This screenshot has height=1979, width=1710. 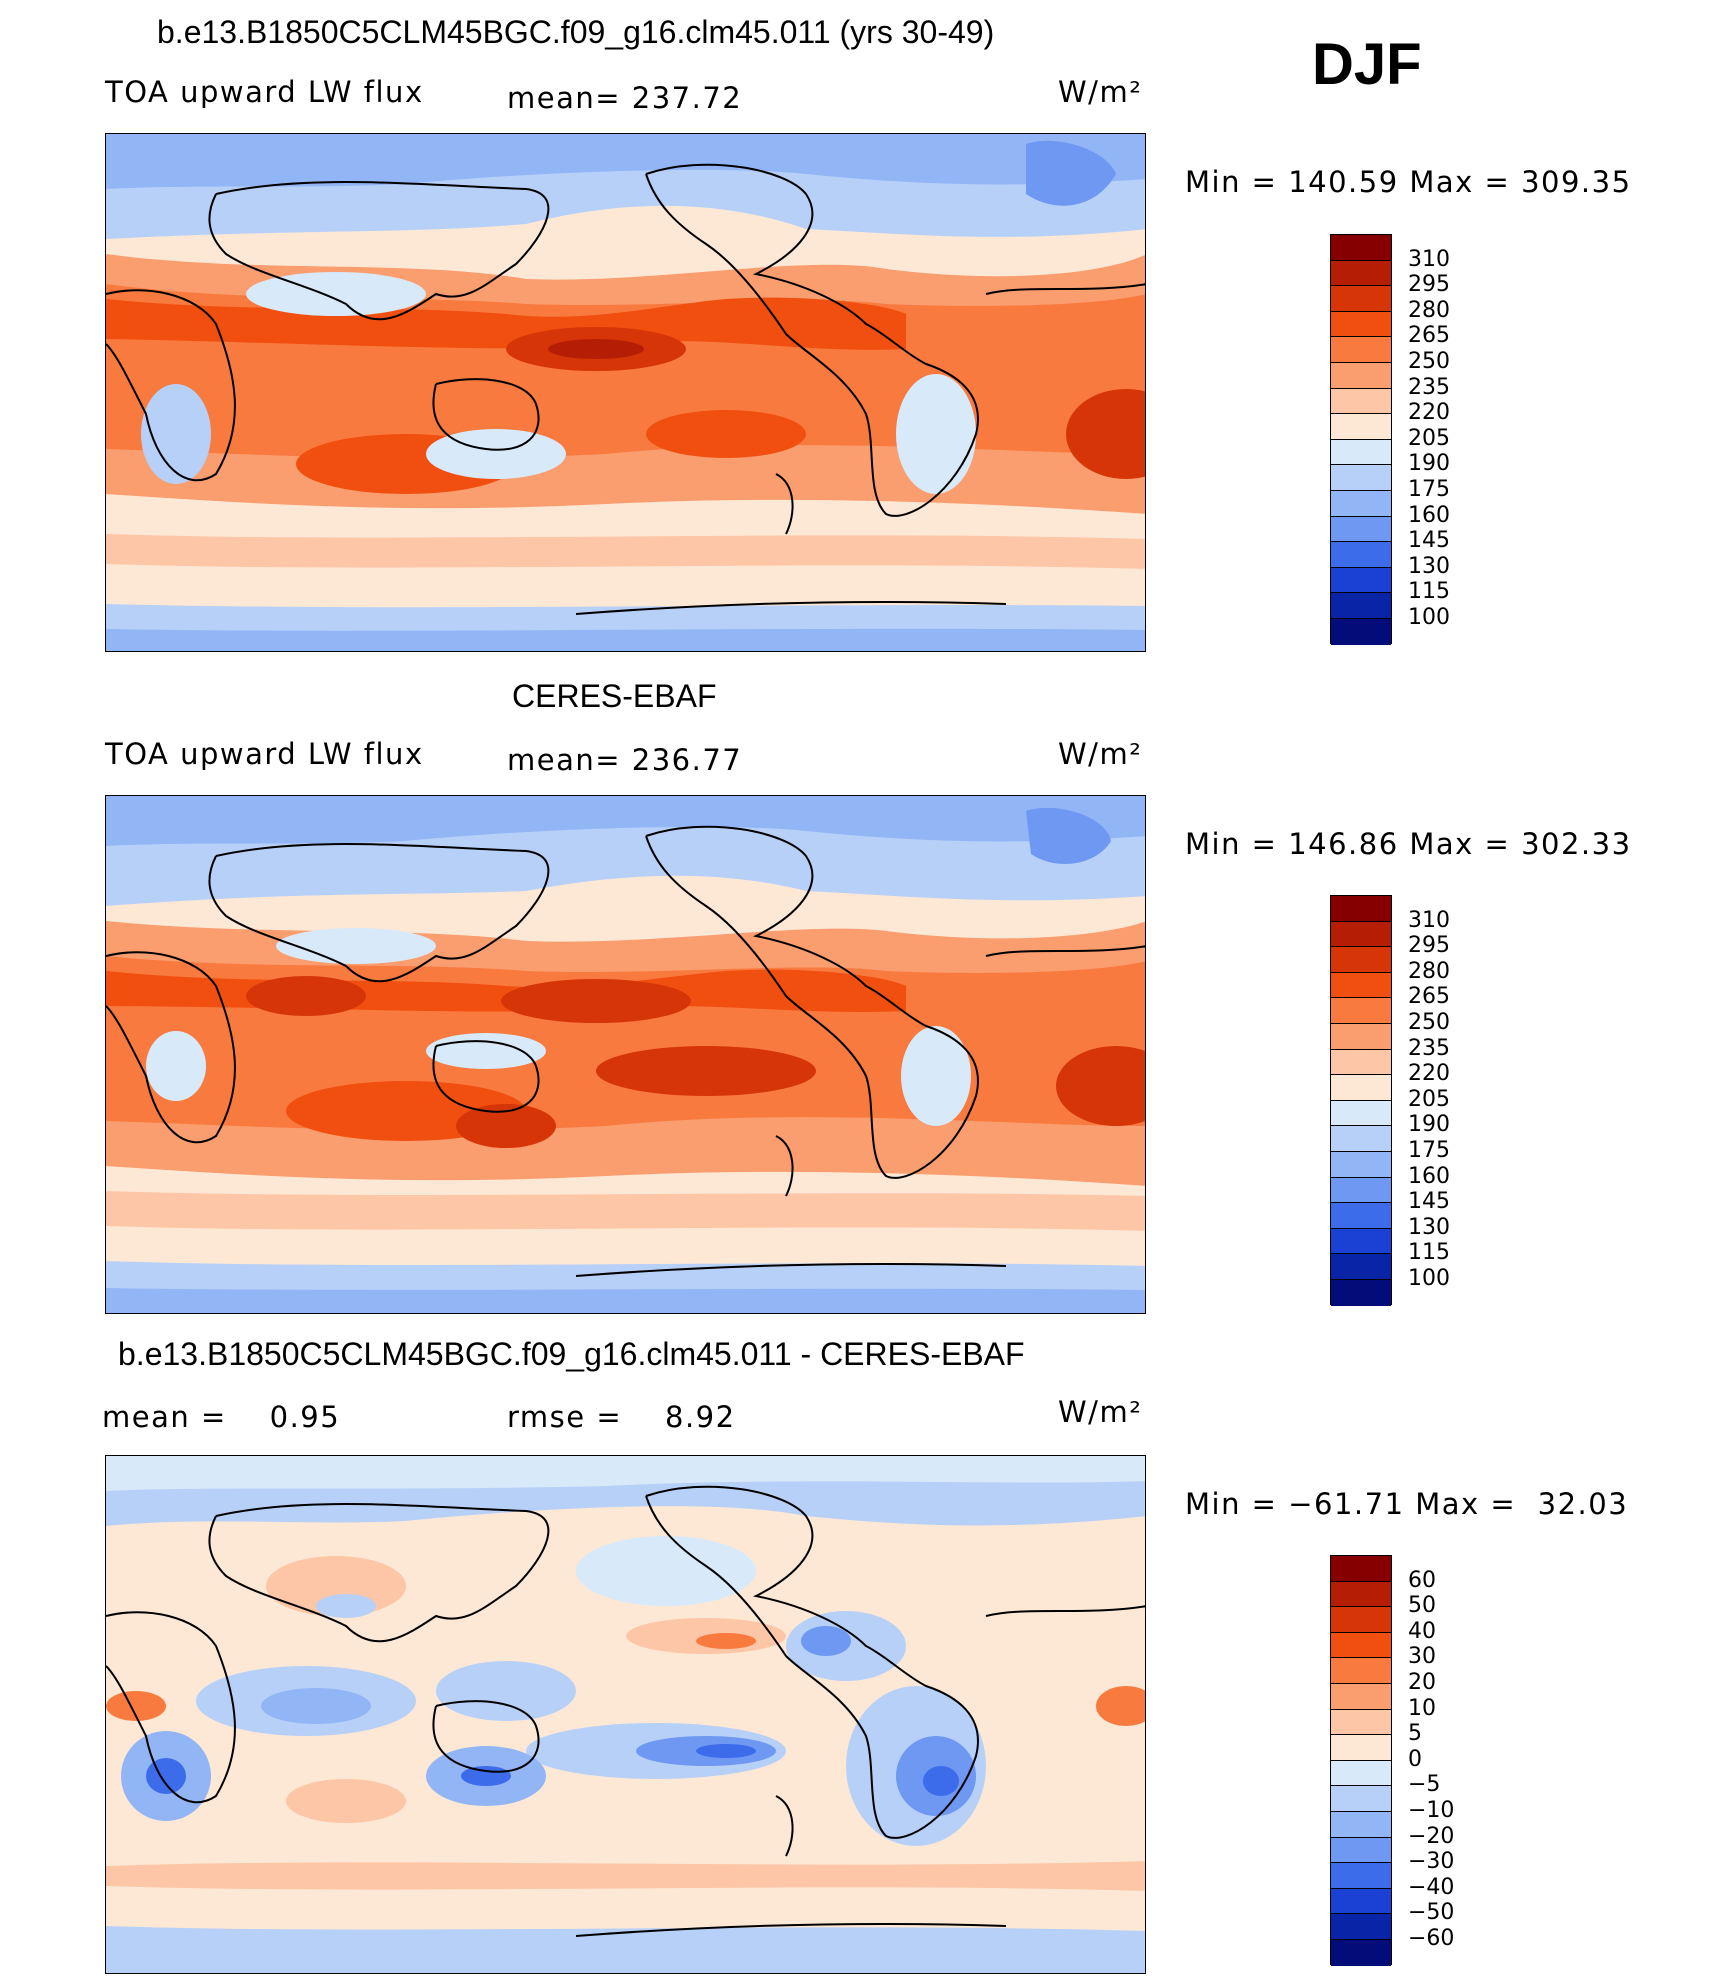 I want to click on colorbar-tick-label: 0, so click(x=1415, y=1759).